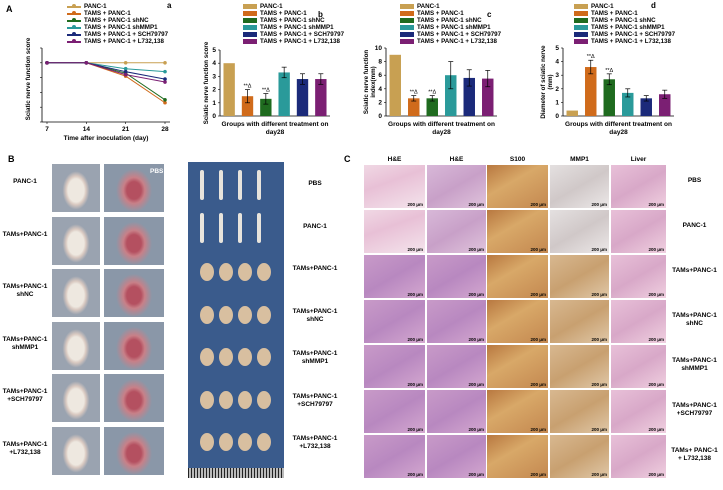  I want to click on nerve-row-label: PANC-1, so click(315, 226).